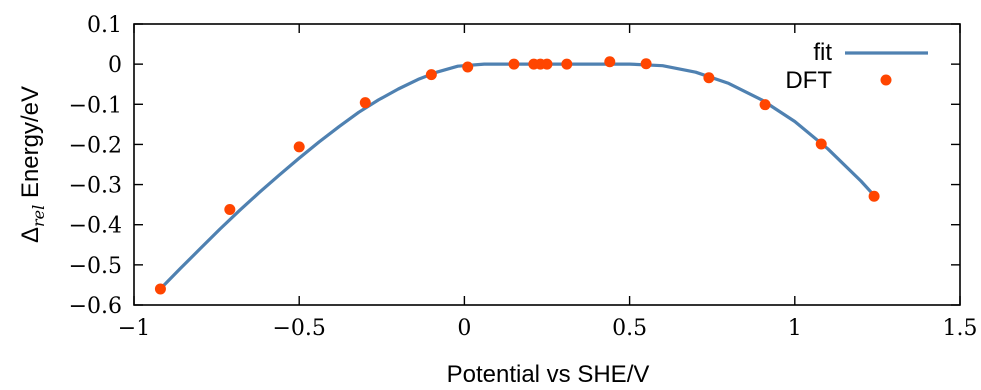 The height and width of the screenshot is (390, 981). Describe the element at coordinates (104, 25) in the screenshot. I see `y-tick-label: 0.1` at that location.